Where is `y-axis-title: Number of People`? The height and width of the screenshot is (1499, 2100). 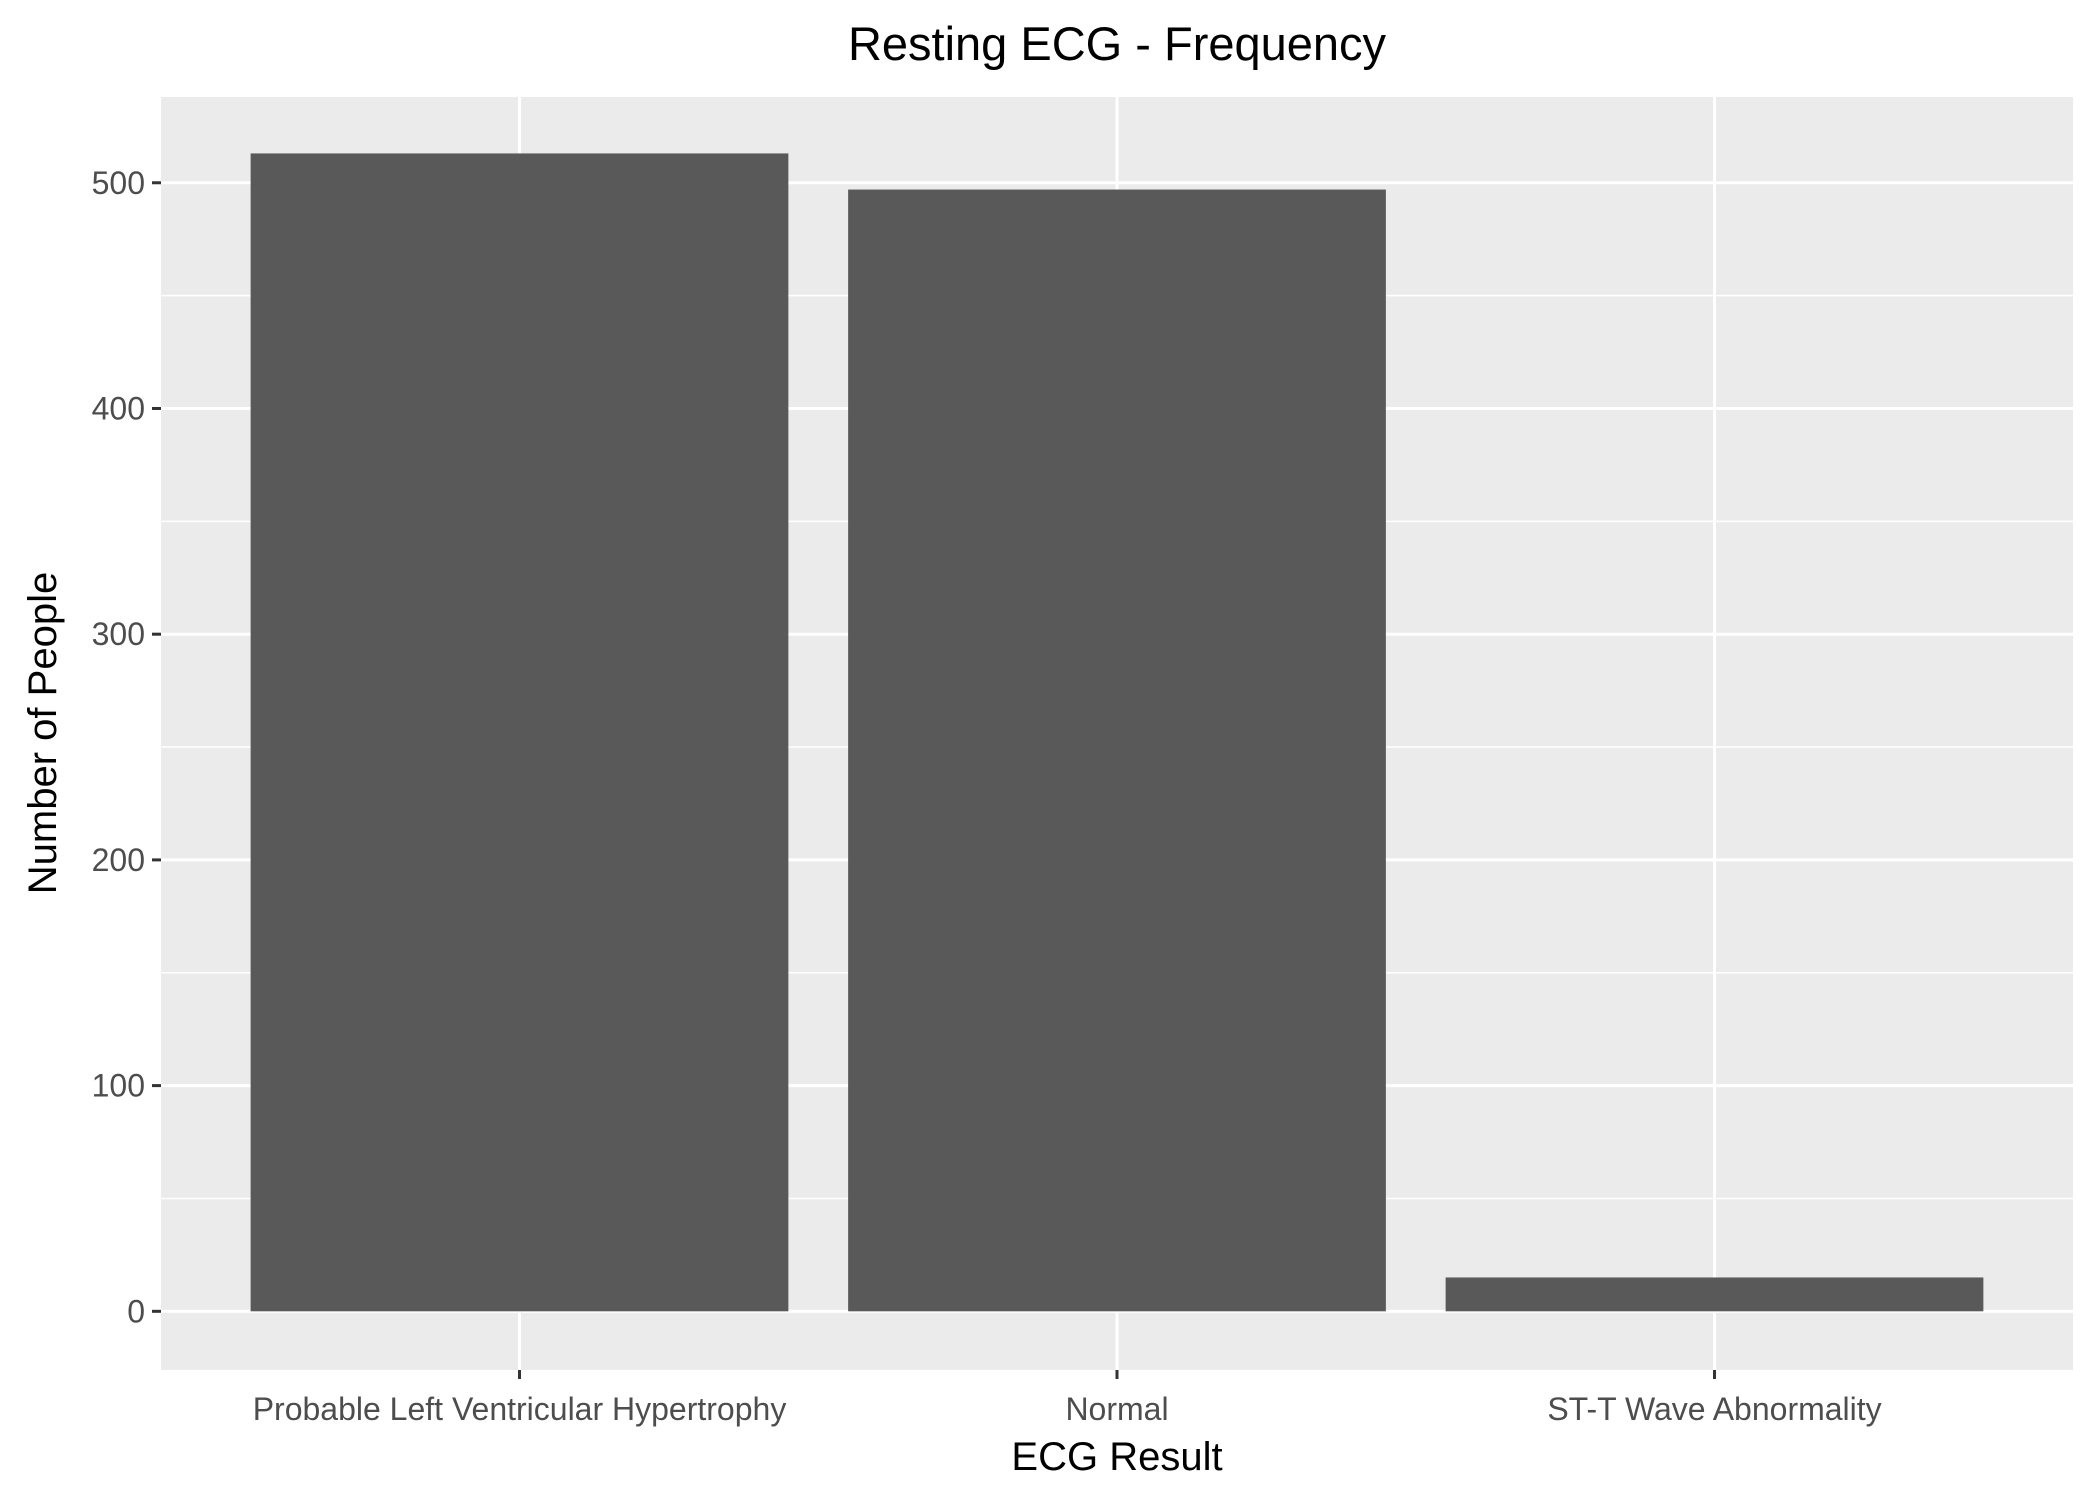 y-axis-title: Number of People is located at coordinates (43, 733).